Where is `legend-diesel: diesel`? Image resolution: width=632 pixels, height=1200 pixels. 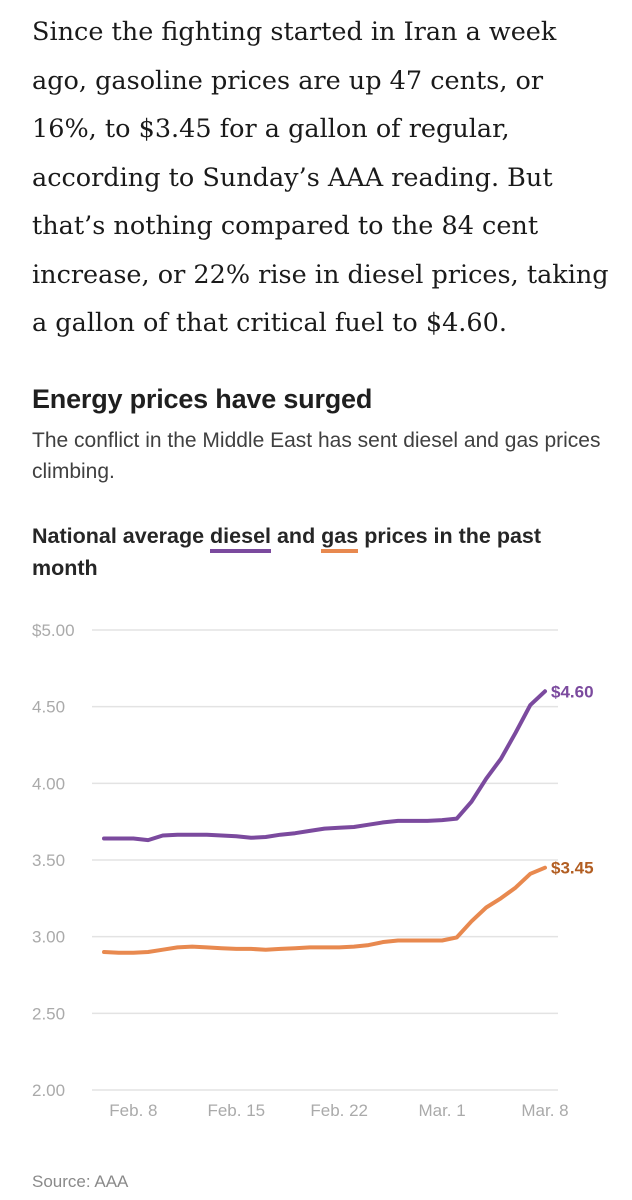 legend-diesel: diesel is located at coordinates (240, 538).